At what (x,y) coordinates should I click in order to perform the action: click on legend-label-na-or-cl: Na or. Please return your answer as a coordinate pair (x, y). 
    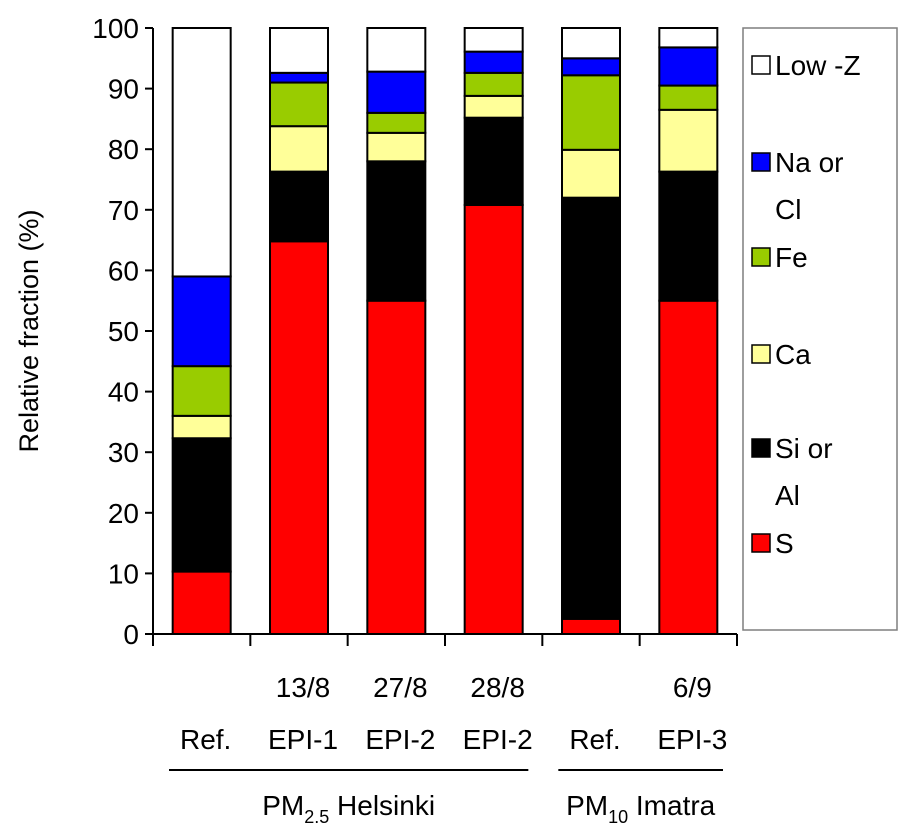
    Looking at the image, I should click on (809, 162).